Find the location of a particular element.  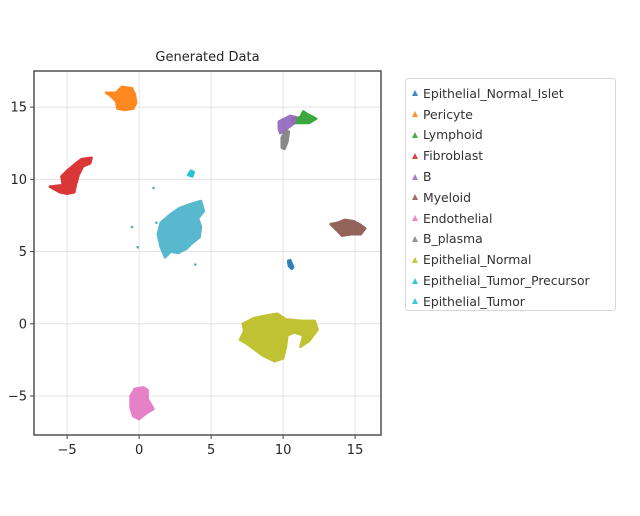

legend-label: Pericyte is located at coordinates (448, 114).